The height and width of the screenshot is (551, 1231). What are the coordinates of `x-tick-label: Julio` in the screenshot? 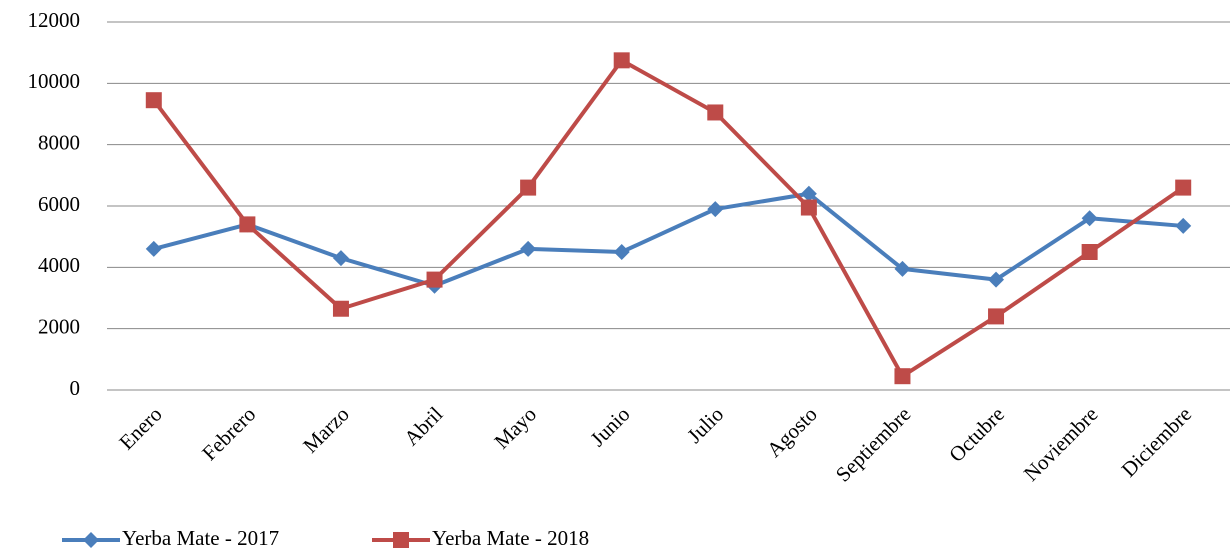 It's located at (705, 425).